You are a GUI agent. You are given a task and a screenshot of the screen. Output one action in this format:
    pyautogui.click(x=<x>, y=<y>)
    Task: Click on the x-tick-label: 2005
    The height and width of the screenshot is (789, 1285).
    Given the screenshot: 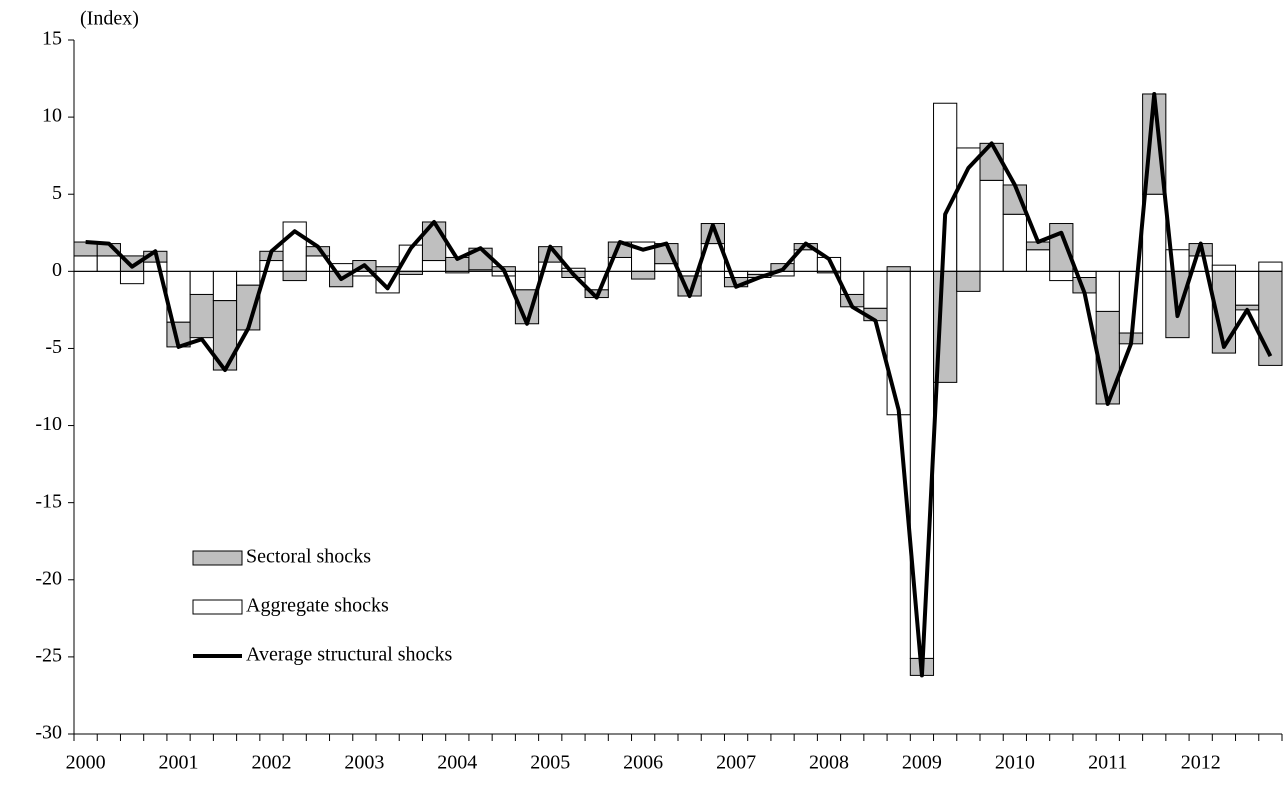 What is the action you would take?
    pyautogui.click(x=550, y=763)
    